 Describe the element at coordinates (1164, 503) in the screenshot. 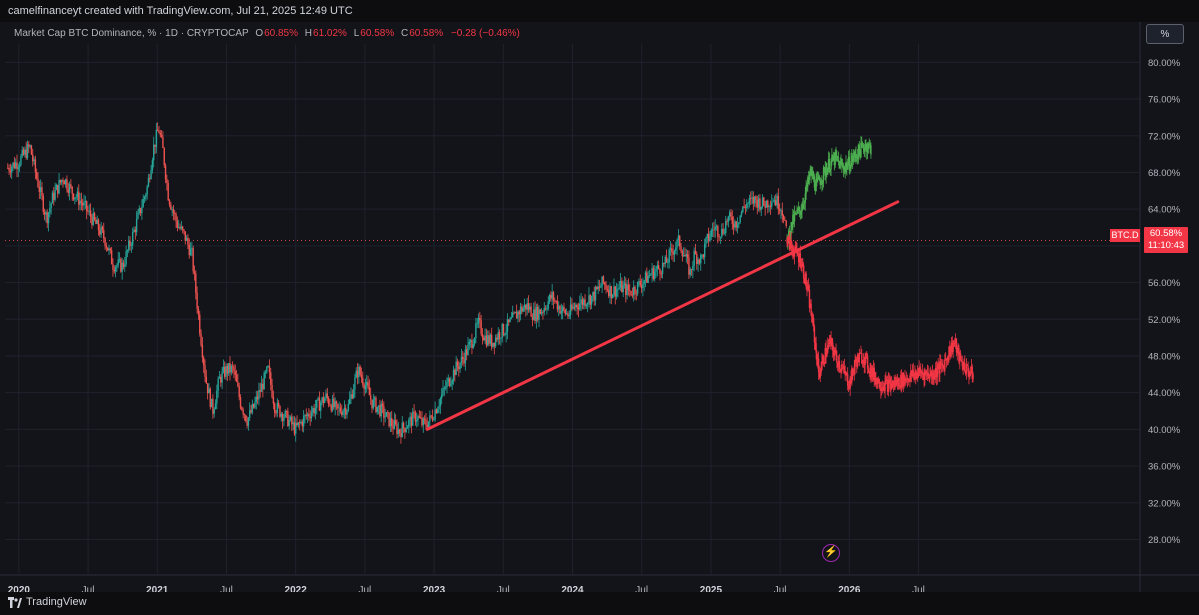

I see `y-tick-label: 32.00%` at that location.